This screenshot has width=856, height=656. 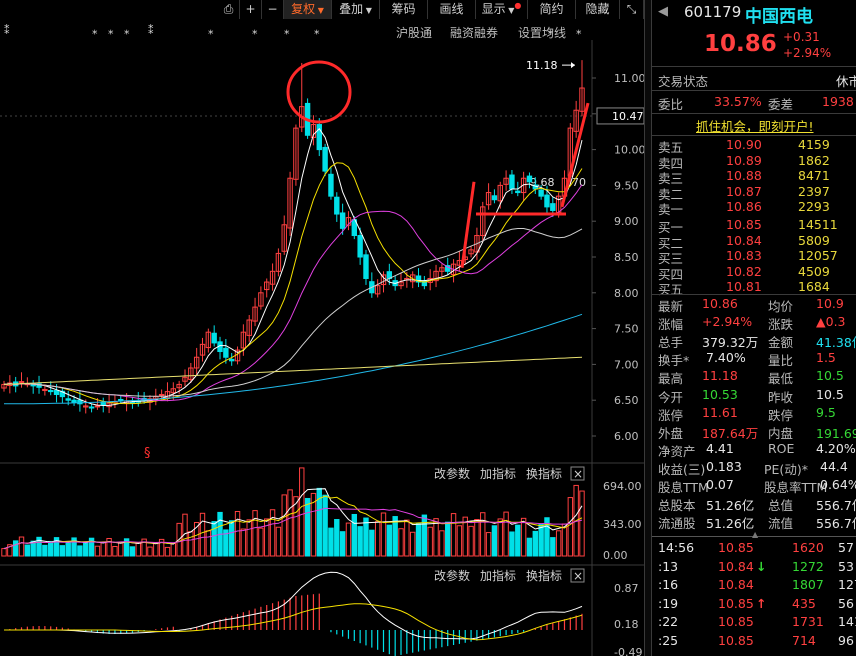 What do you see at coordinates (544, 473) in the screenshot?
I see `volume-panel-switch-indicator-button: 换指标` at bounding box center [544, 473].